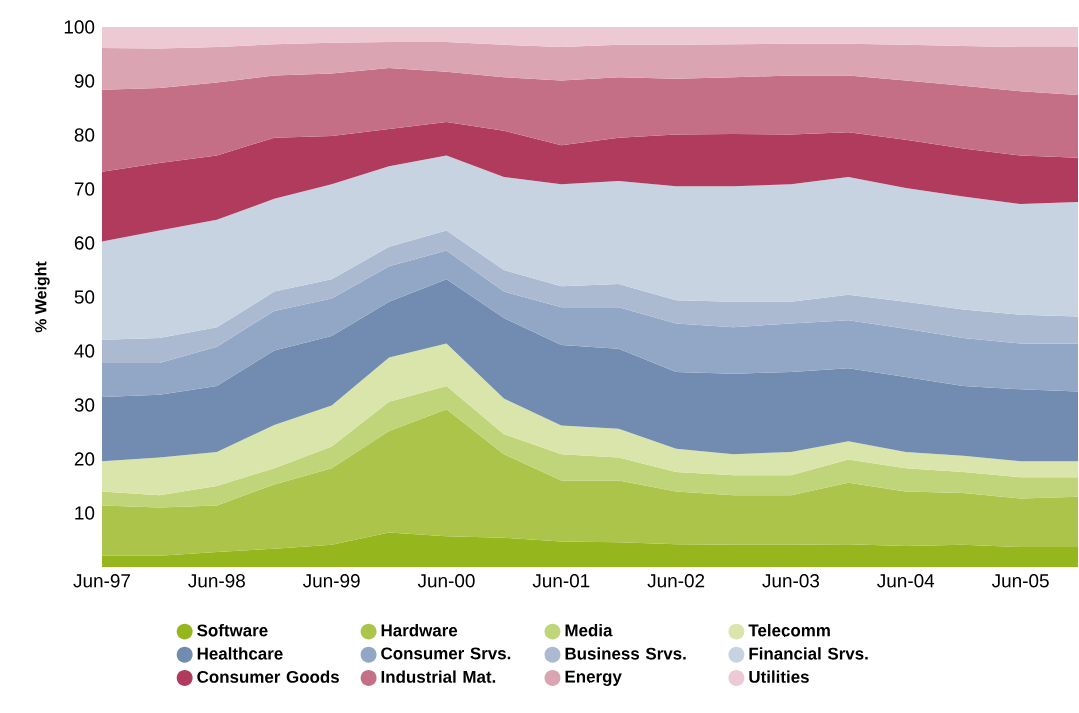  What do you see at coordinates (446, 653) in the screenshot?
I see `legend-label: Consumer Srvs.` at bounding box center [446, 653].